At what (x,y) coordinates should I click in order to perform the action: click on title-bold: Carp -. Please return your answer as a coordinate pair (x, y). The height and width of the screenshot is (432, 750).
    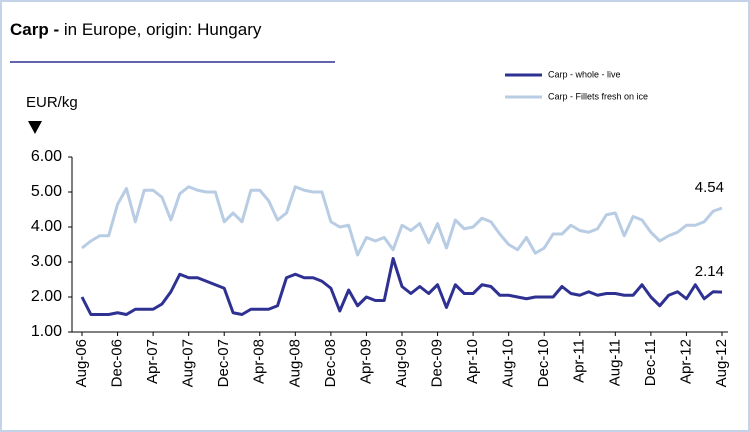
    Looking at the image, I should click on (34, 29).